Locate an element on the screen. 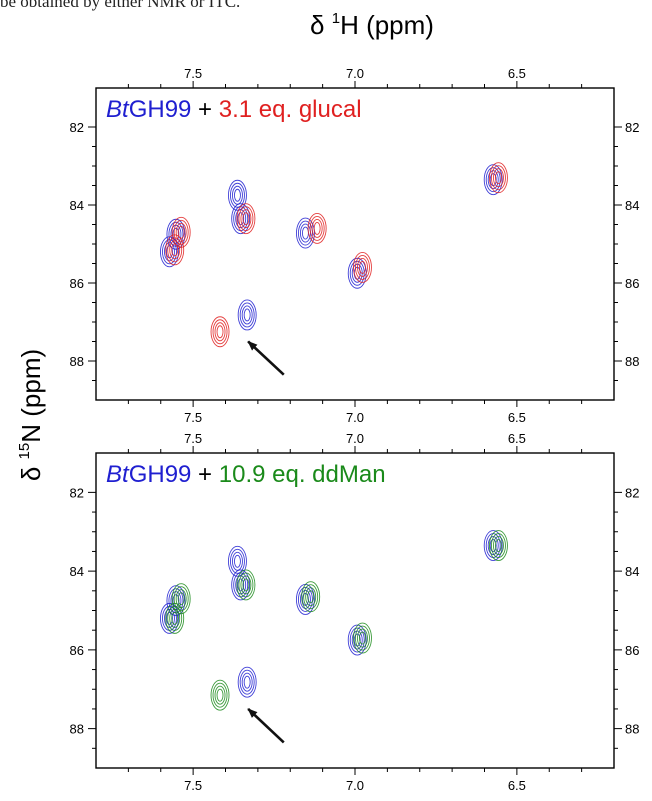 This screenshot has height=801, width=652. x-tick-label-bottom: 7.0 is located at coordinates (355, 417).